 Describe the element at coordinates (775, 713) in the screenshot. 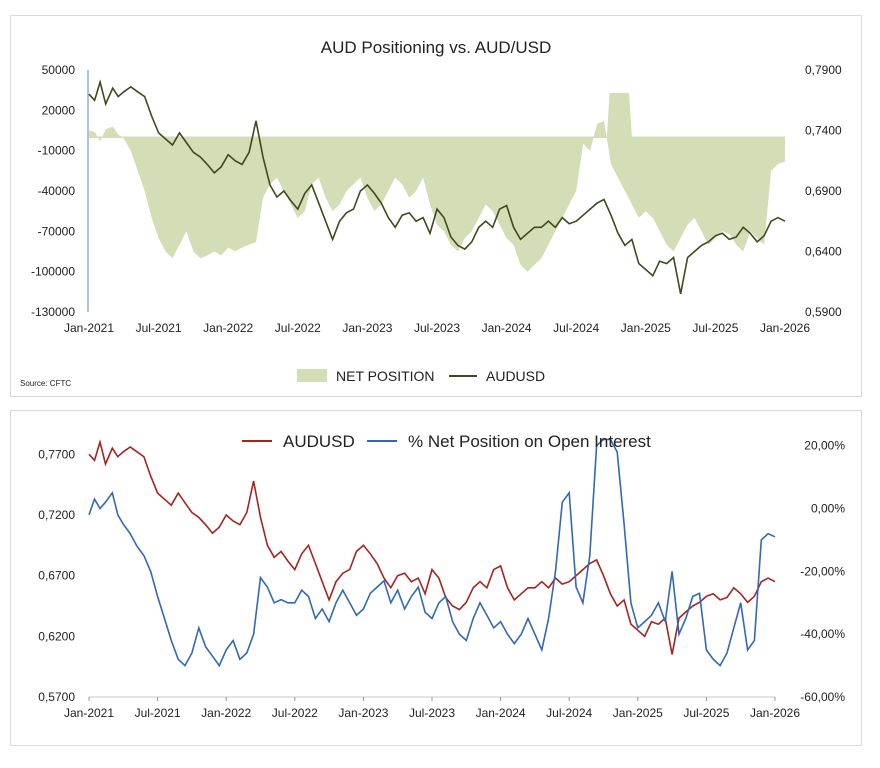

I see `x-tick-label-2: Jan-2026` at that location.